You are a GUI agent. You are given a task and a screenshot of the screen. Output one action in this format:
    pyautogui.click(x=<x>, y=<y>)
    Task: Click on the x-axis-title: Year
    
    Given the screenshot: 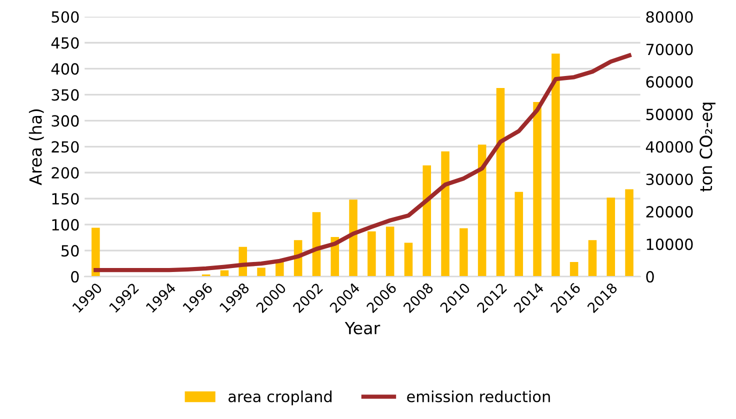 What is the action you would take?
    pyautogui.click(x=362, y=328)
    